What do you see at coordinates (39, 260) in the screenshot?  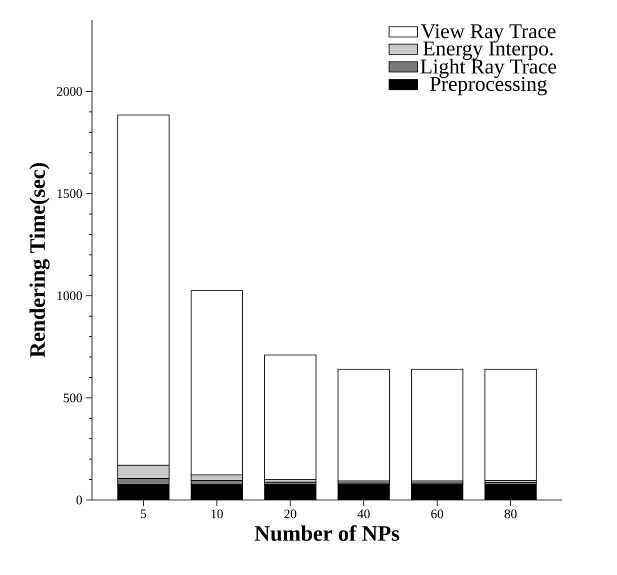 I see `y-axis-title: Rendering Time(sec)` at bounding box center [39, 260].